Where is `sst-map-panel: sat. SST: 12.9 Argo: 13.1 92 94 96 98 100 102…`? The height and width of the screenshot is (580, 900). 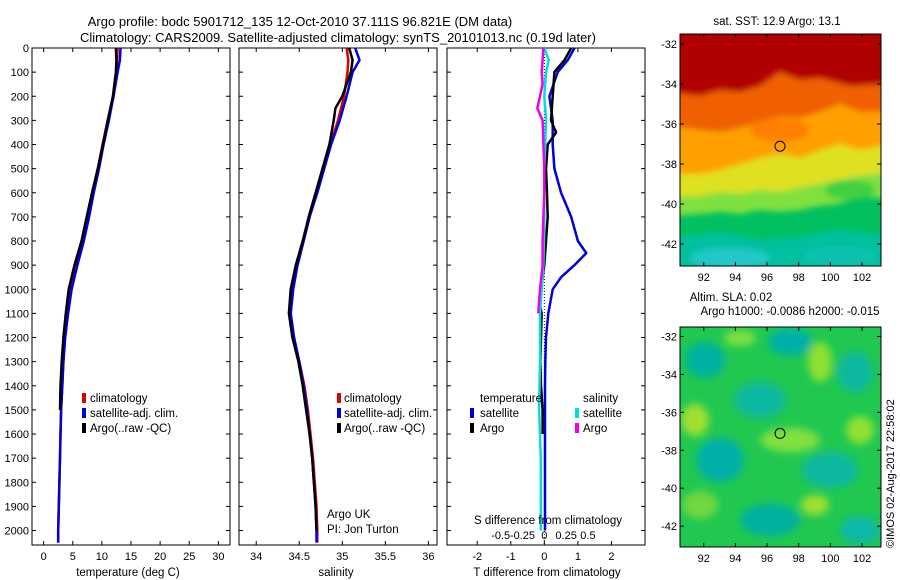 sst-map-panel: sat. SST: 12.9 Argo: 13.1 92 94 96 98 100 102… is located at coordinates (771, 150).